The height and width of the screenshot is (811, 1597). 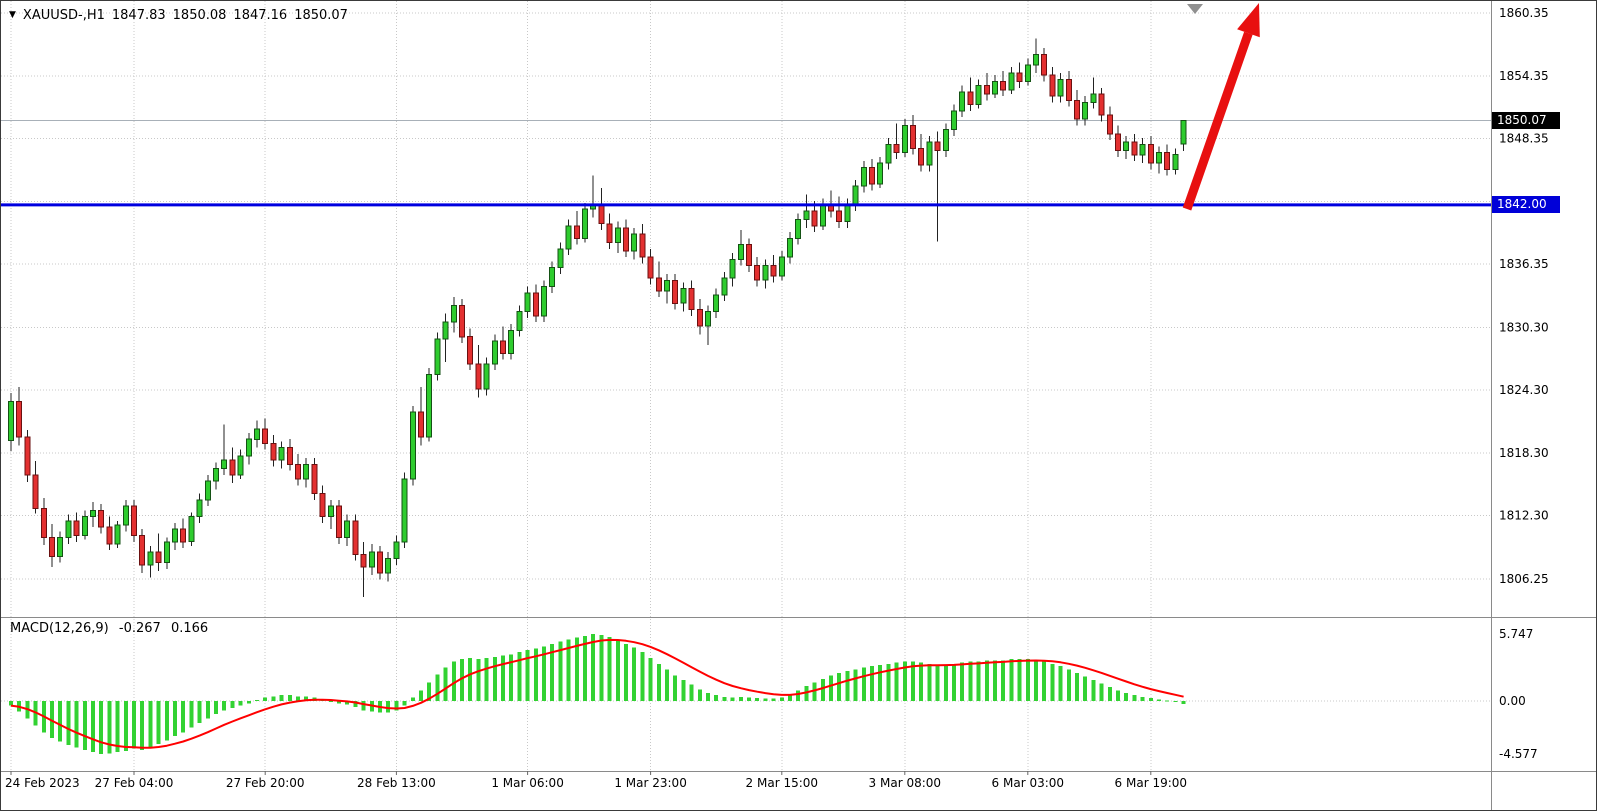 I want to click on time-axis-label: 24 Feb 2023, so click(x=42, y=783).